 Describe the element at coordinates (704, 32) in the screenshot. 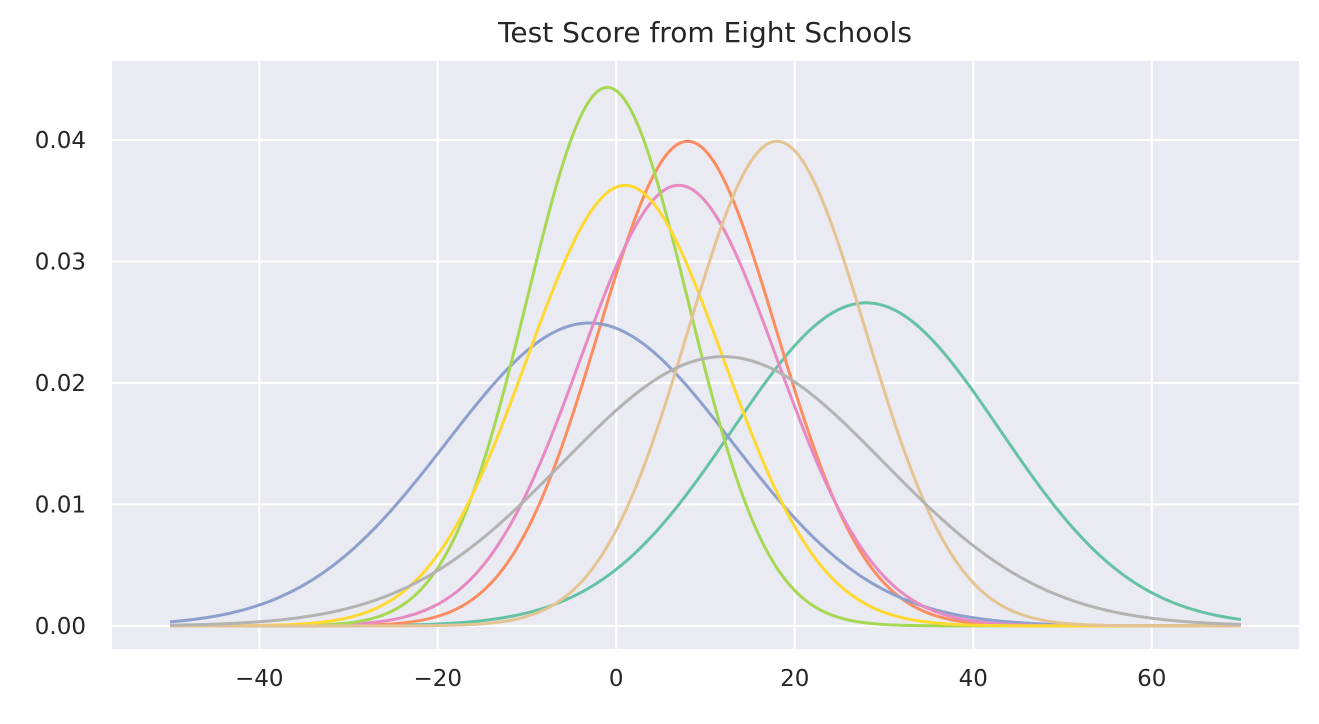

I see `chart-title: Test Score from Eight Schools` at that location.